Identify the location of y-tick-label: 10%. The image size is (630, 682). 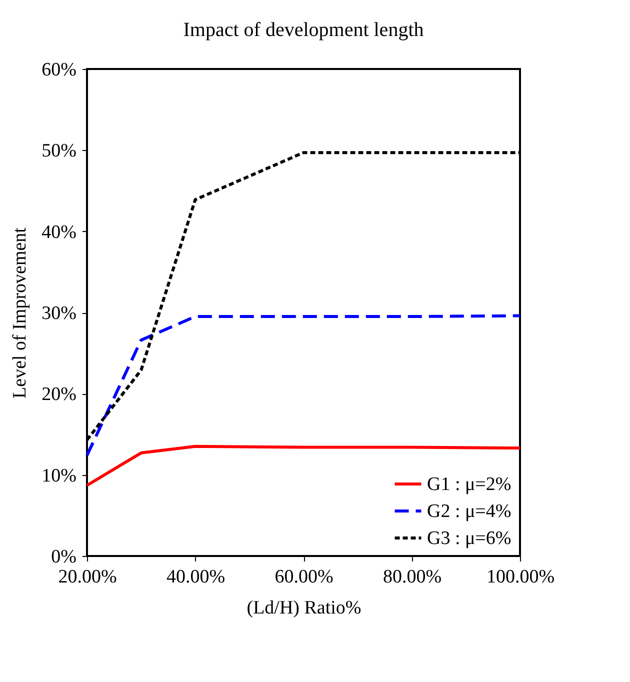
(59, 475).